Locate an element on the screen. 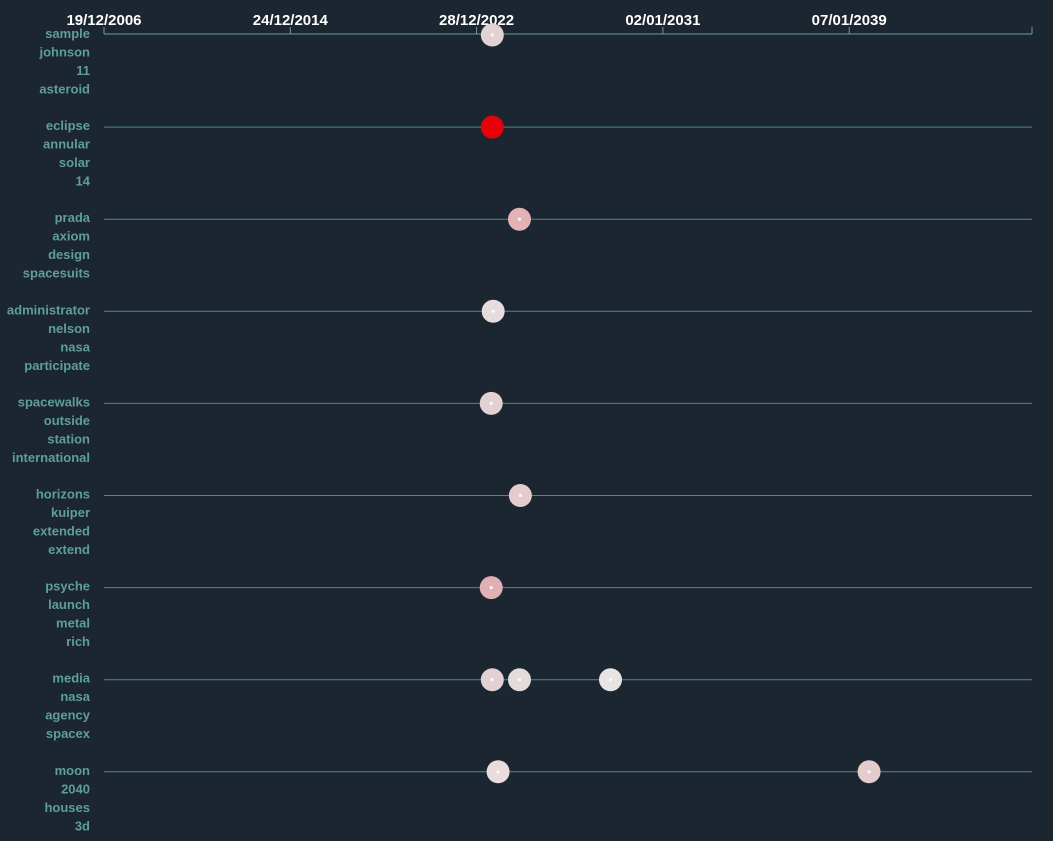 This screenshot has width=1053, height=841. row-label-word: station is located at coordinates (68, 438).